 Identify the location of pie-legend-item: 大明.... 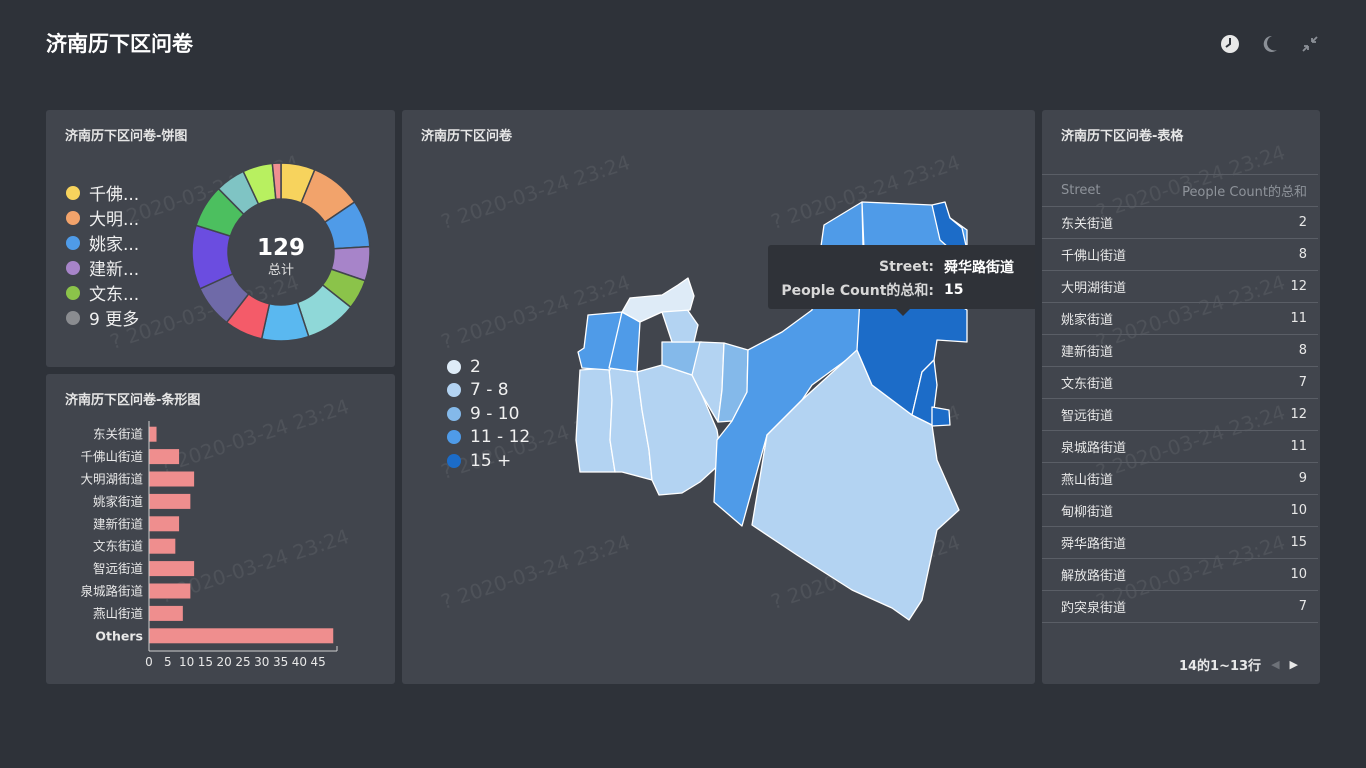
(102, 217).